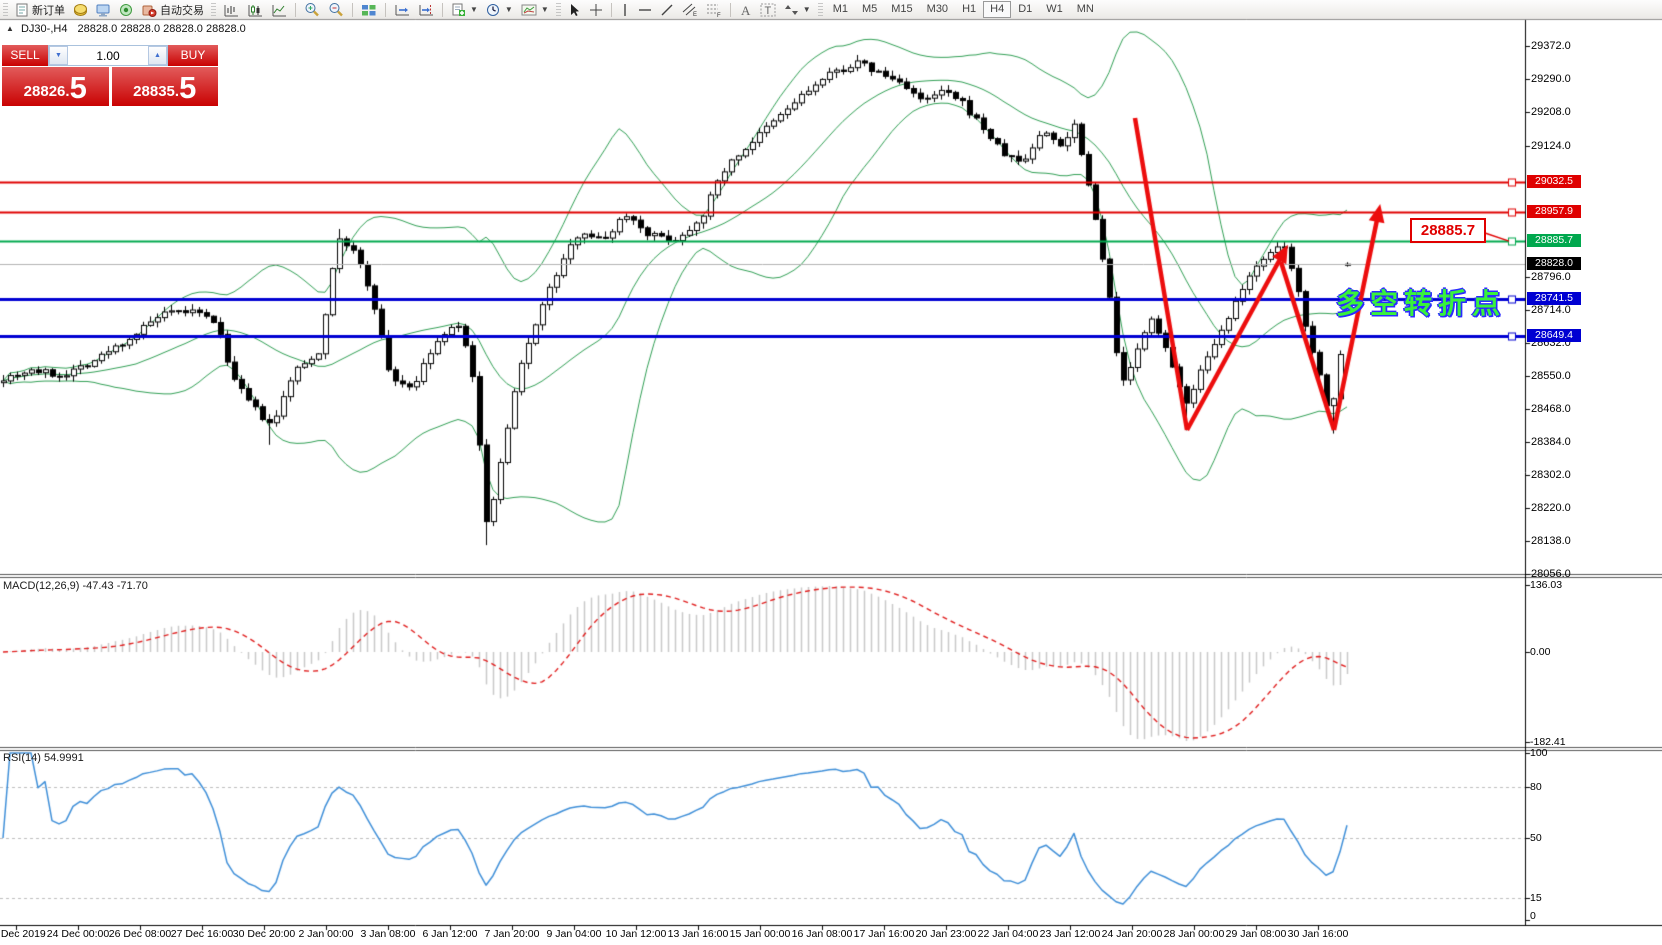 Image resolution: width=1662 pixels, height=945 pixels. I want to click on current-price-chip: 28828.0, so click(1554, 264).